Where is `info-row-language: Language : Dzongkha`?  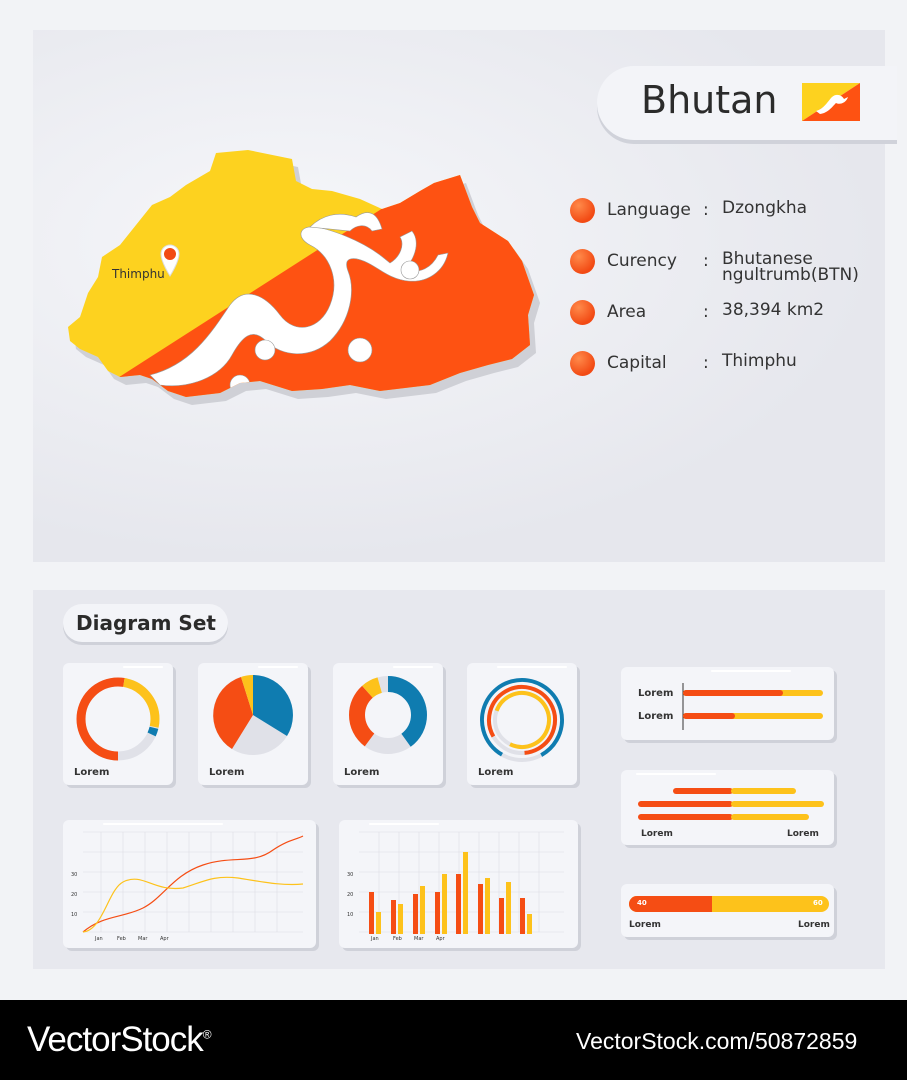 info-row-language: Language : Dzongkha is located at coordinates (725, 216).